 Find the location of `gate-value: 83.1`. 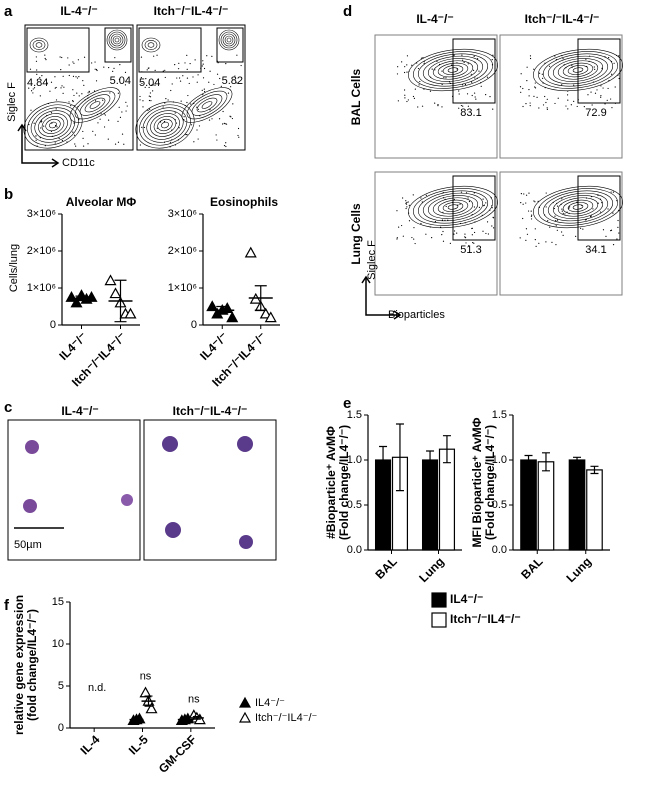

gate-value: 83.1 is located at coordinates (470, 113).